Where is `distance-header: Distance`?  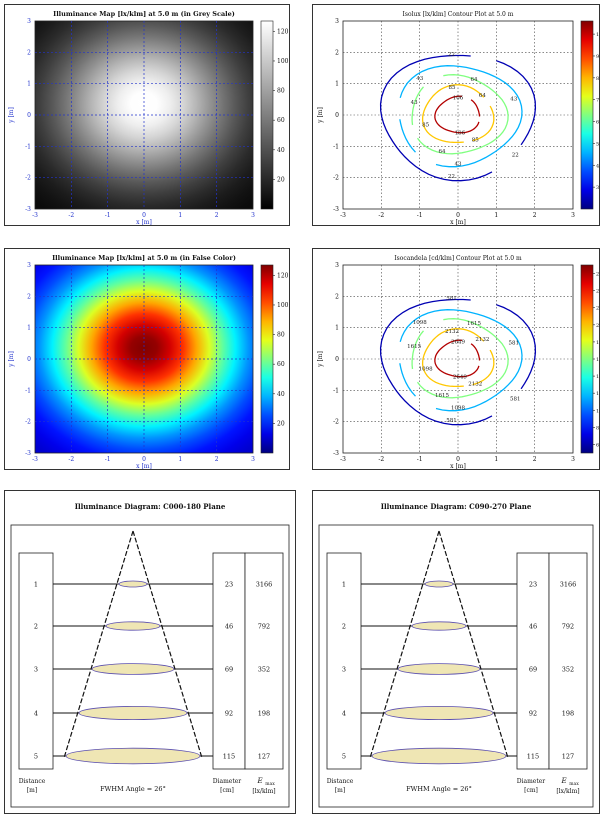 distance-header: Distance is located at coordinates (340, 781).